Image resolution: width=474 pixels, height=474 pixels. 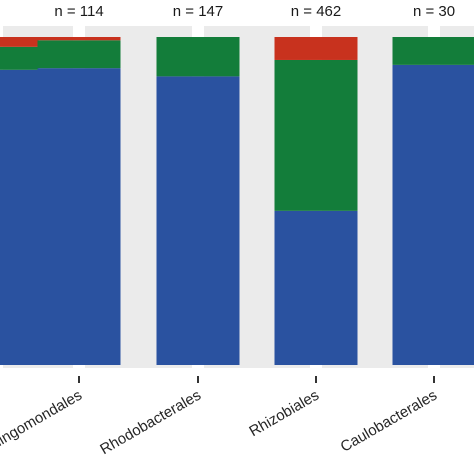 What do you see at coordinates (284, 413) in the screenshot?
I see `x-tick-label: Rhizobiales` at bounding box center [284, 413].